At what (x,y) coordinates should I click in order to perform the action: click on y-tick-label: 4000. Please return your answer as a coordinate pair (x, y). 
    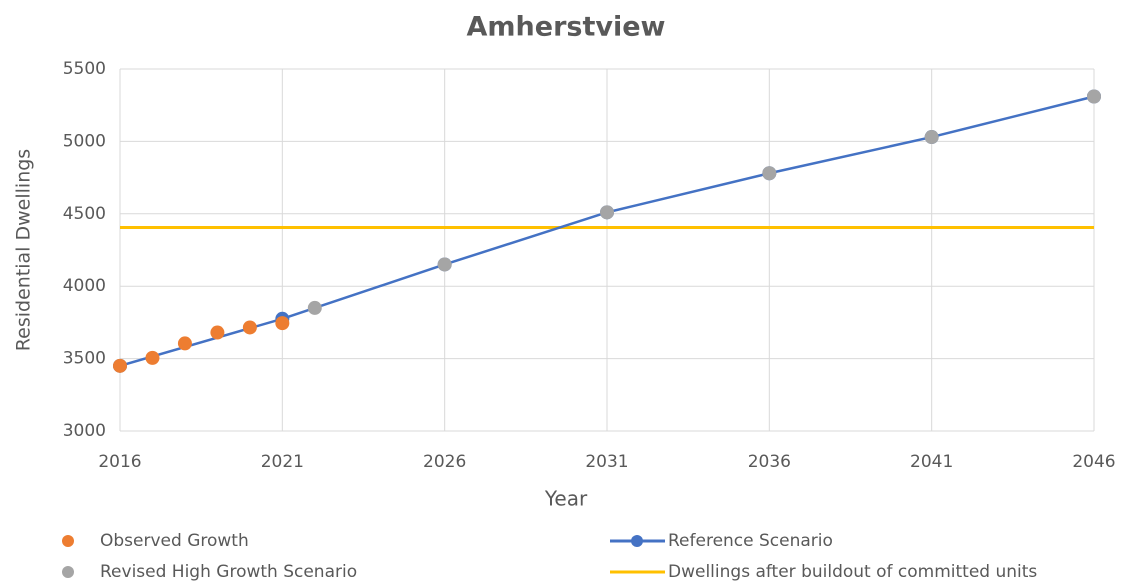
    Looking at the image, I should click on (84, 286).